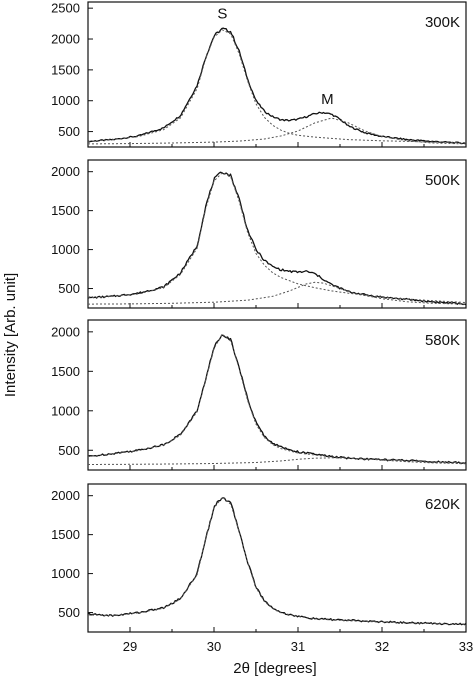 This screenshot has height=685, width=474. I want to click on y-tick-label-580k-1000: 1000, so click(65, 410).